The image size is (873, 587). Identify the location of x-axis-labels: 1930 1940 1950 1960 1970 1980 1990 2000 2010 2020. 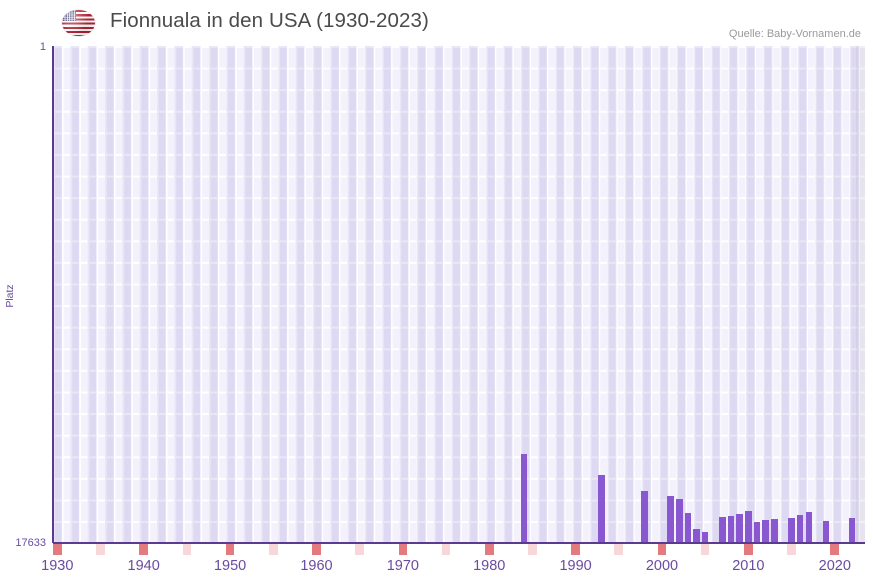
(453, 569).